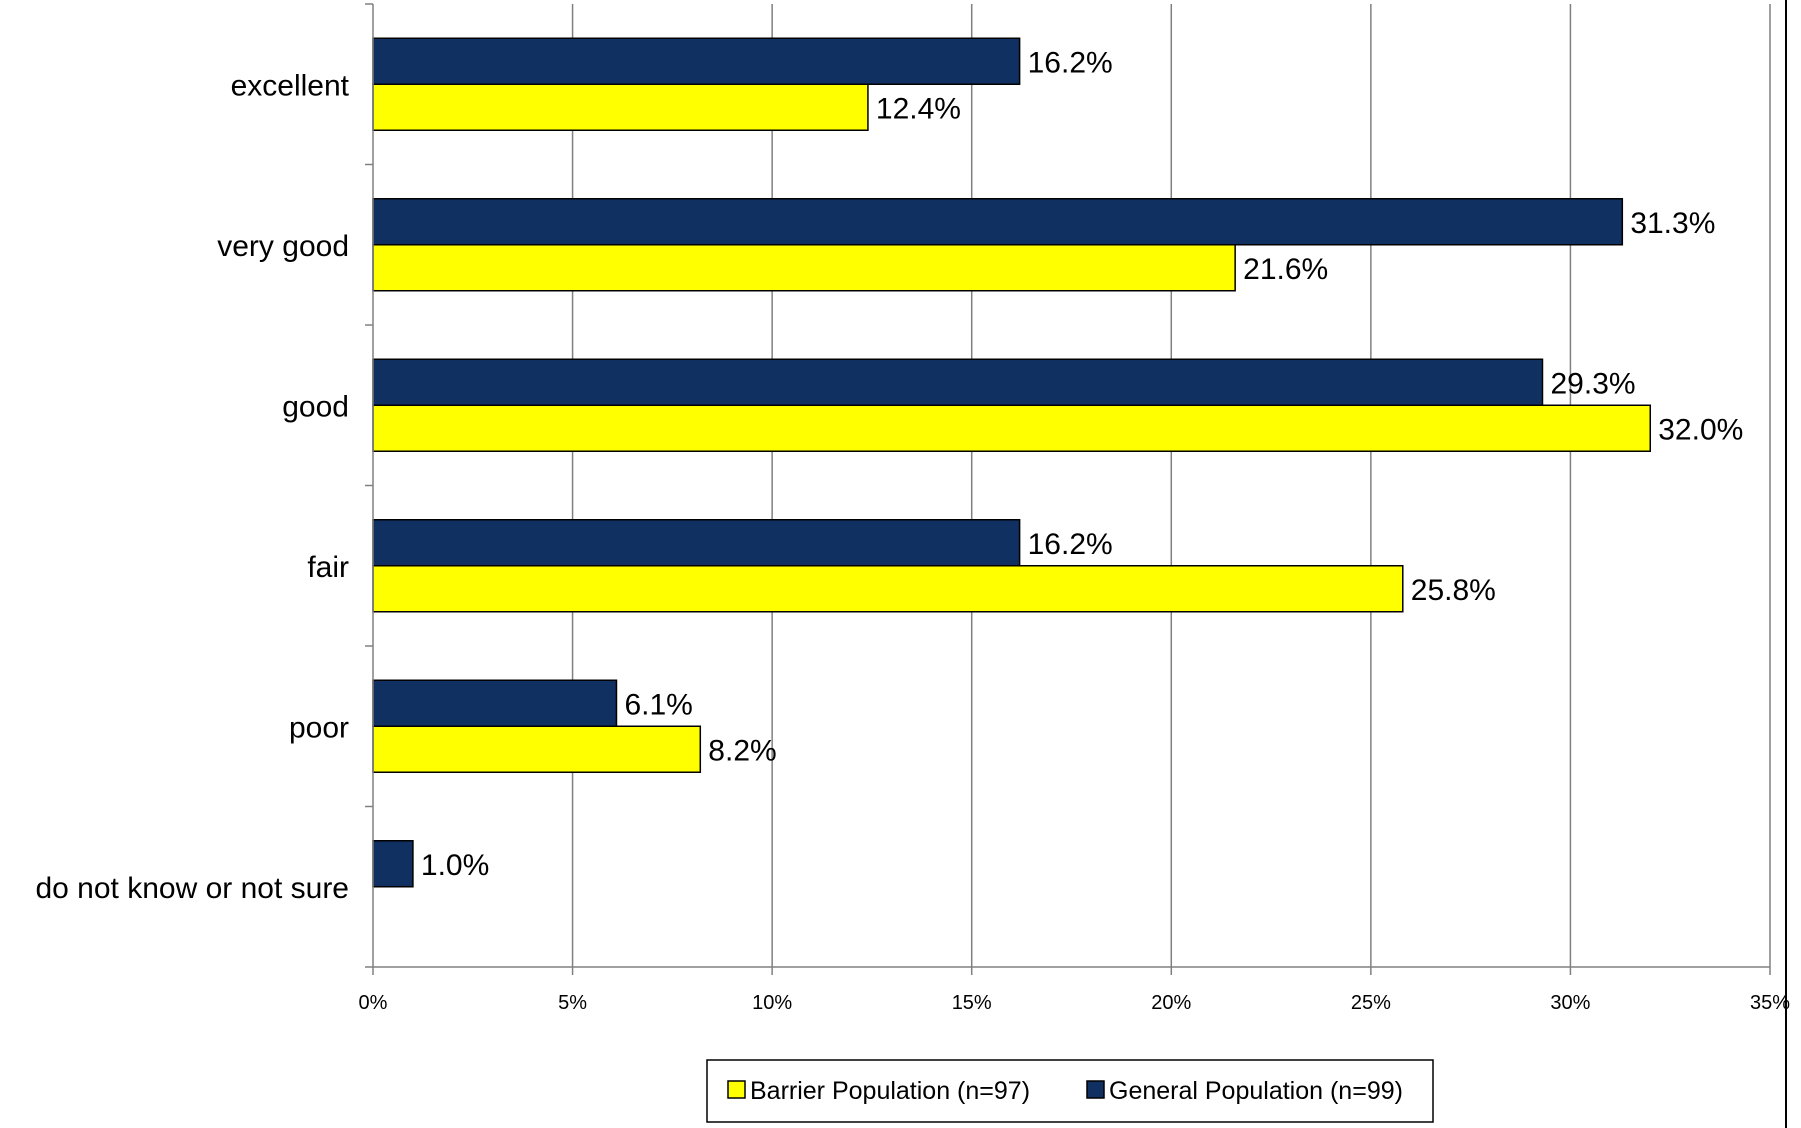  Describe the element at coordinates (283, 246) in the screenshot. I see `category-label: very good` at that location.